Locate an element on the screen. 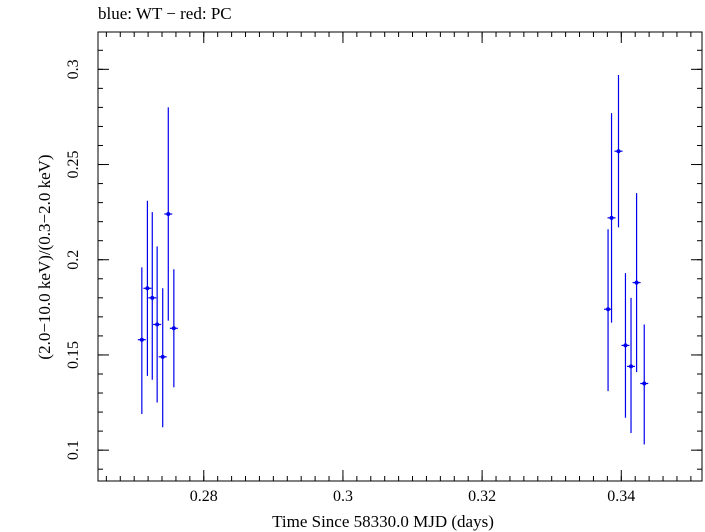  y-tick-label: 0.25 is located at coordinates (73, 165).